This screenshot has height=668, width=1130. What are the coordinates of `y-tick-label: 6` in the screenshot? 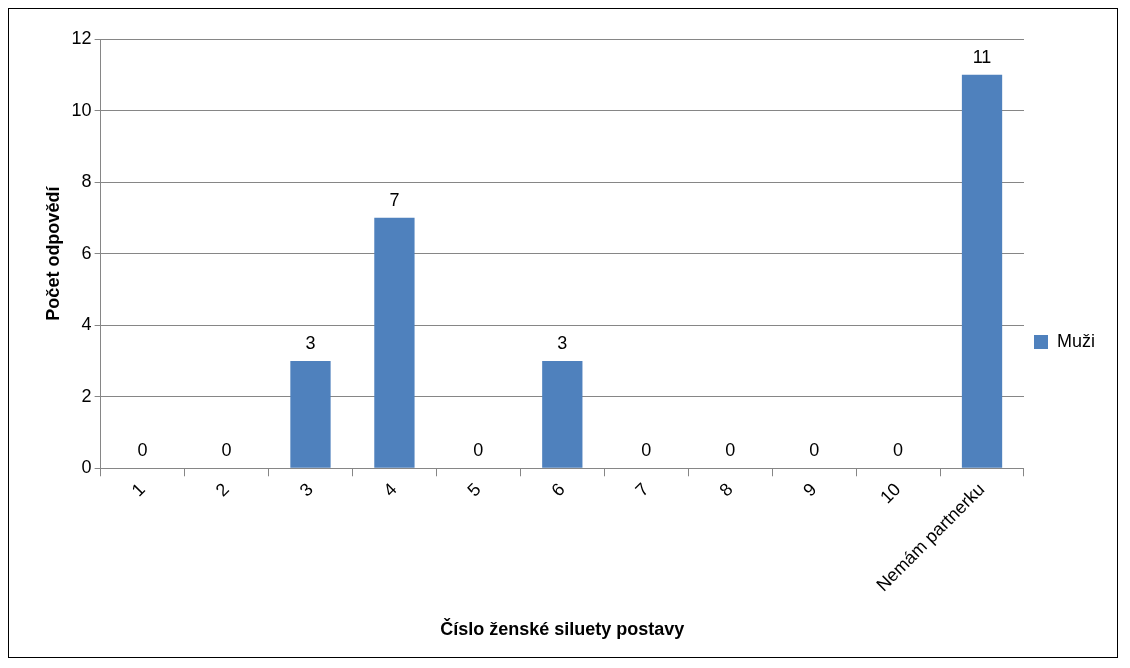 It's located at (86, 252).